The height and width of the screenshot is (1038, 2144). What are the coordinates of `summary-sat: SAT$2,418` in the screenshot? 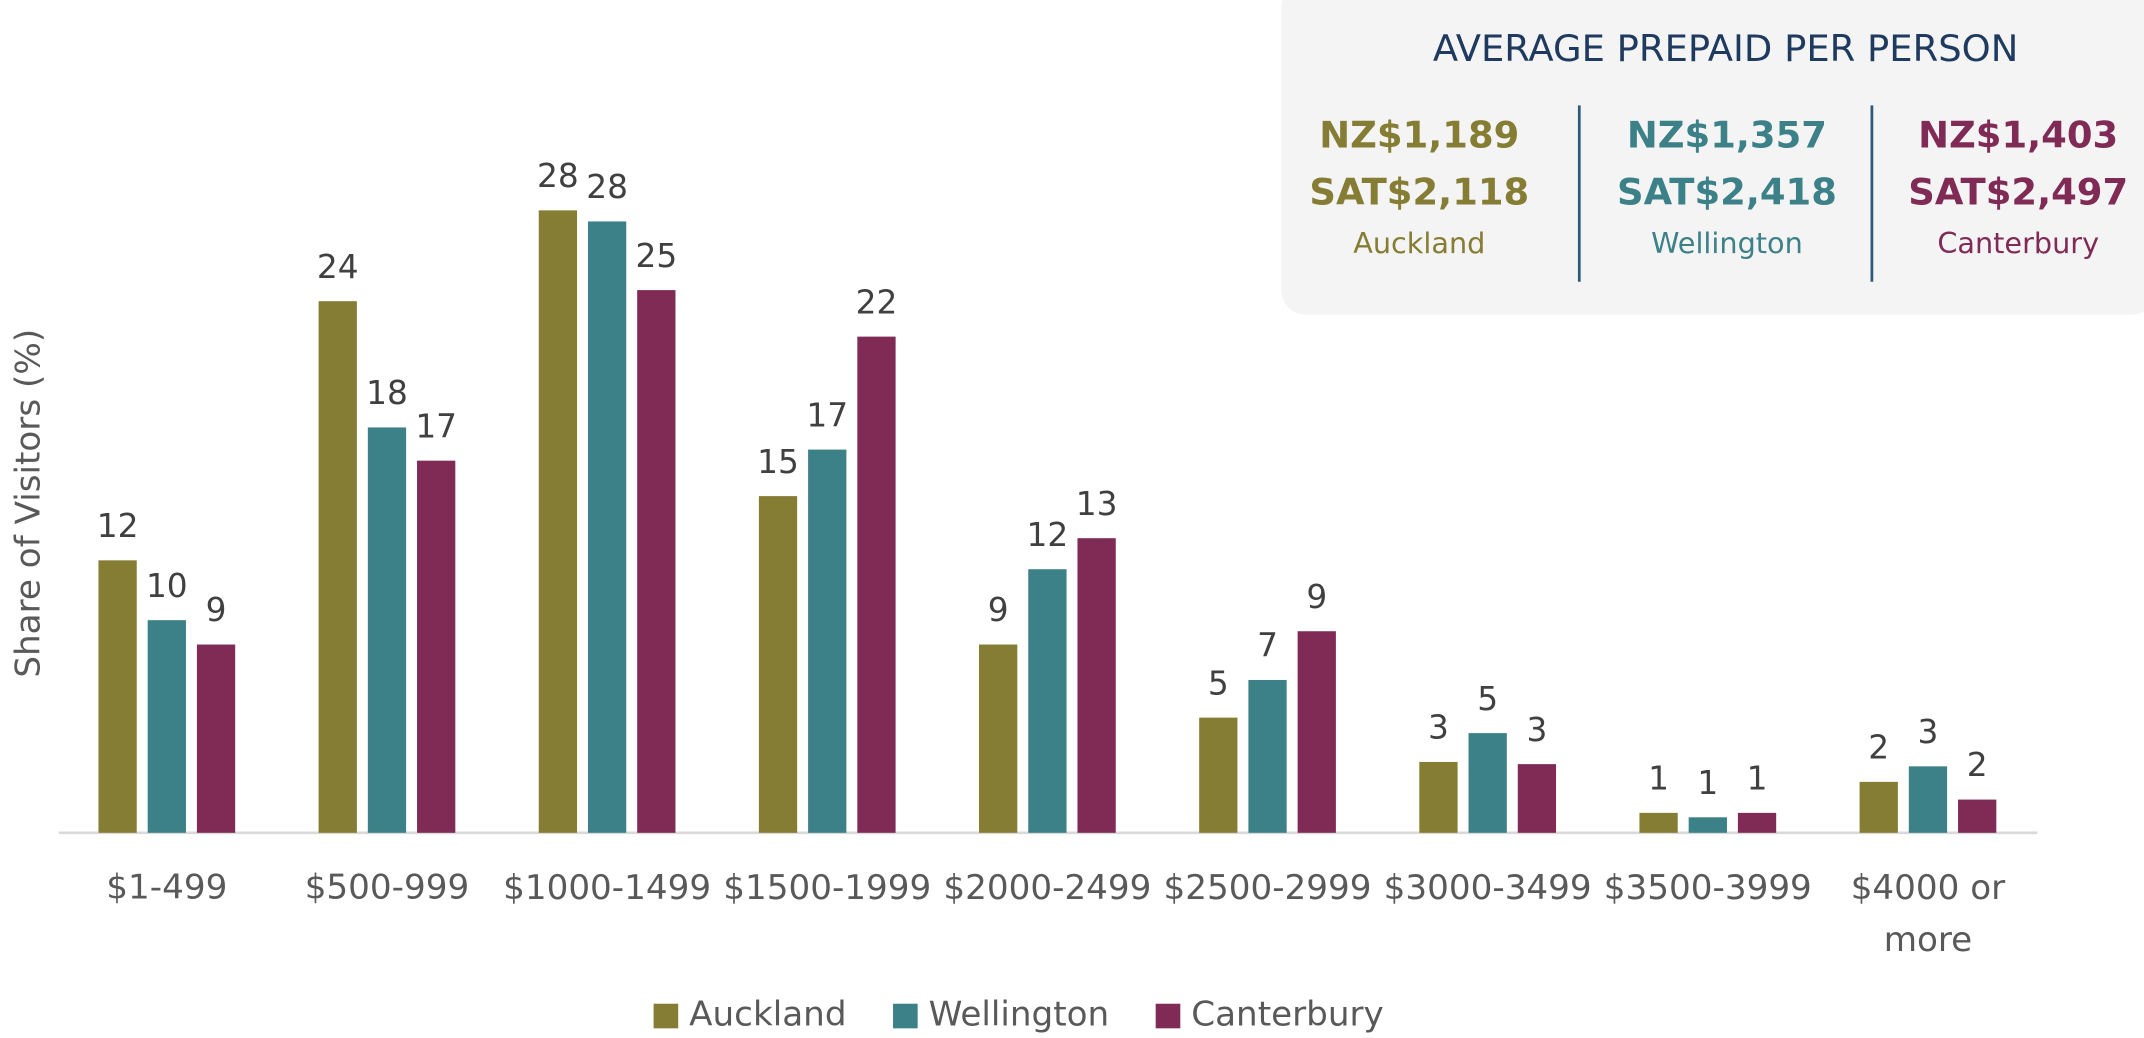 It's located at (1727, 192).